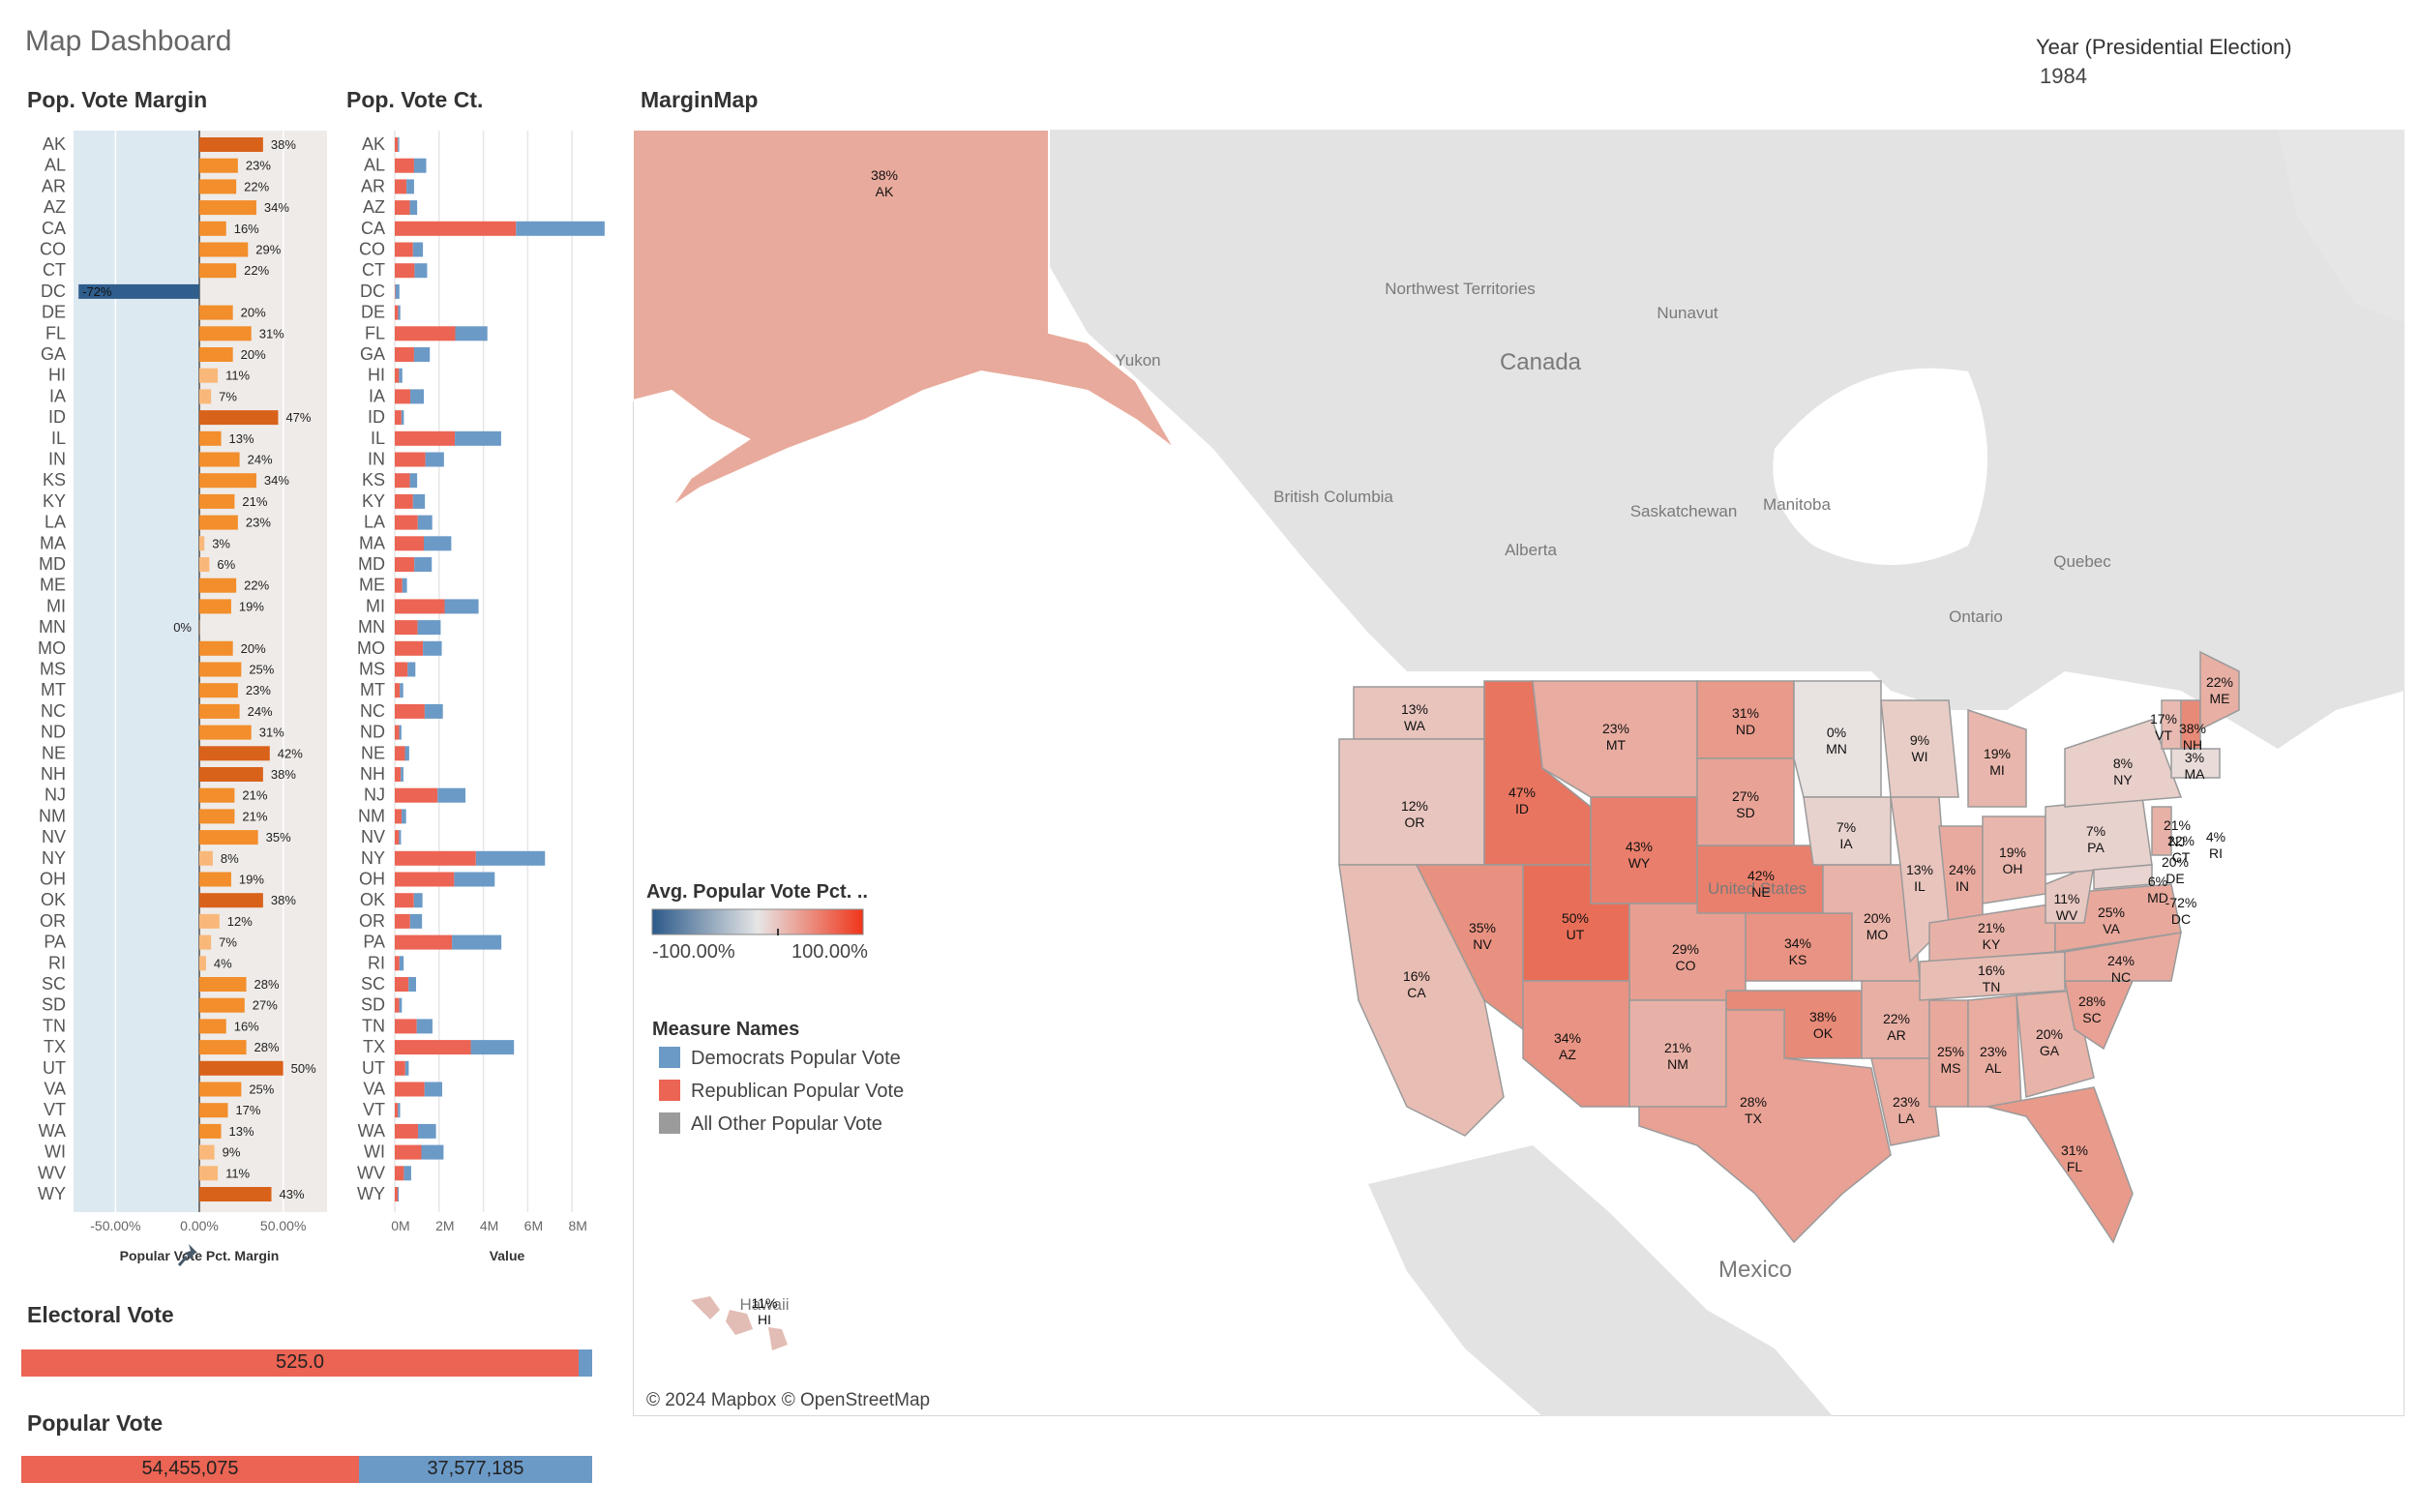  I want to click on popular-dem-bar, so click(476, 1470).